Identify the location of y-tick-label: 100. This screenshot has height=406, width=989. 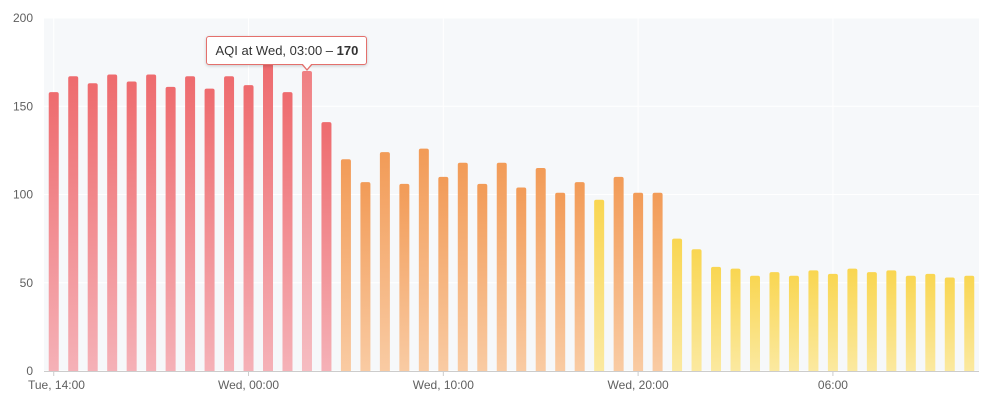
(23, 195).